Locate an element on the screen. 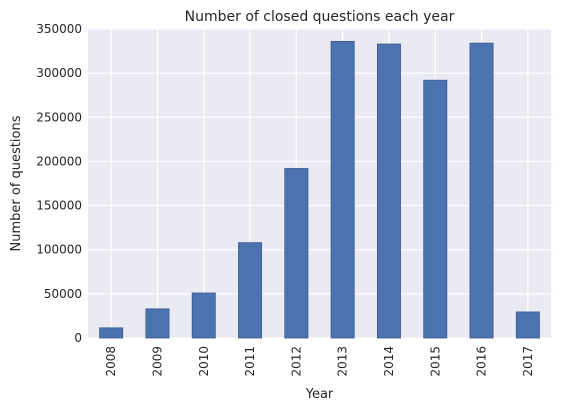 The image size is (562, 410). x-tick-label: 2013 is located at coordinates (343, 361).